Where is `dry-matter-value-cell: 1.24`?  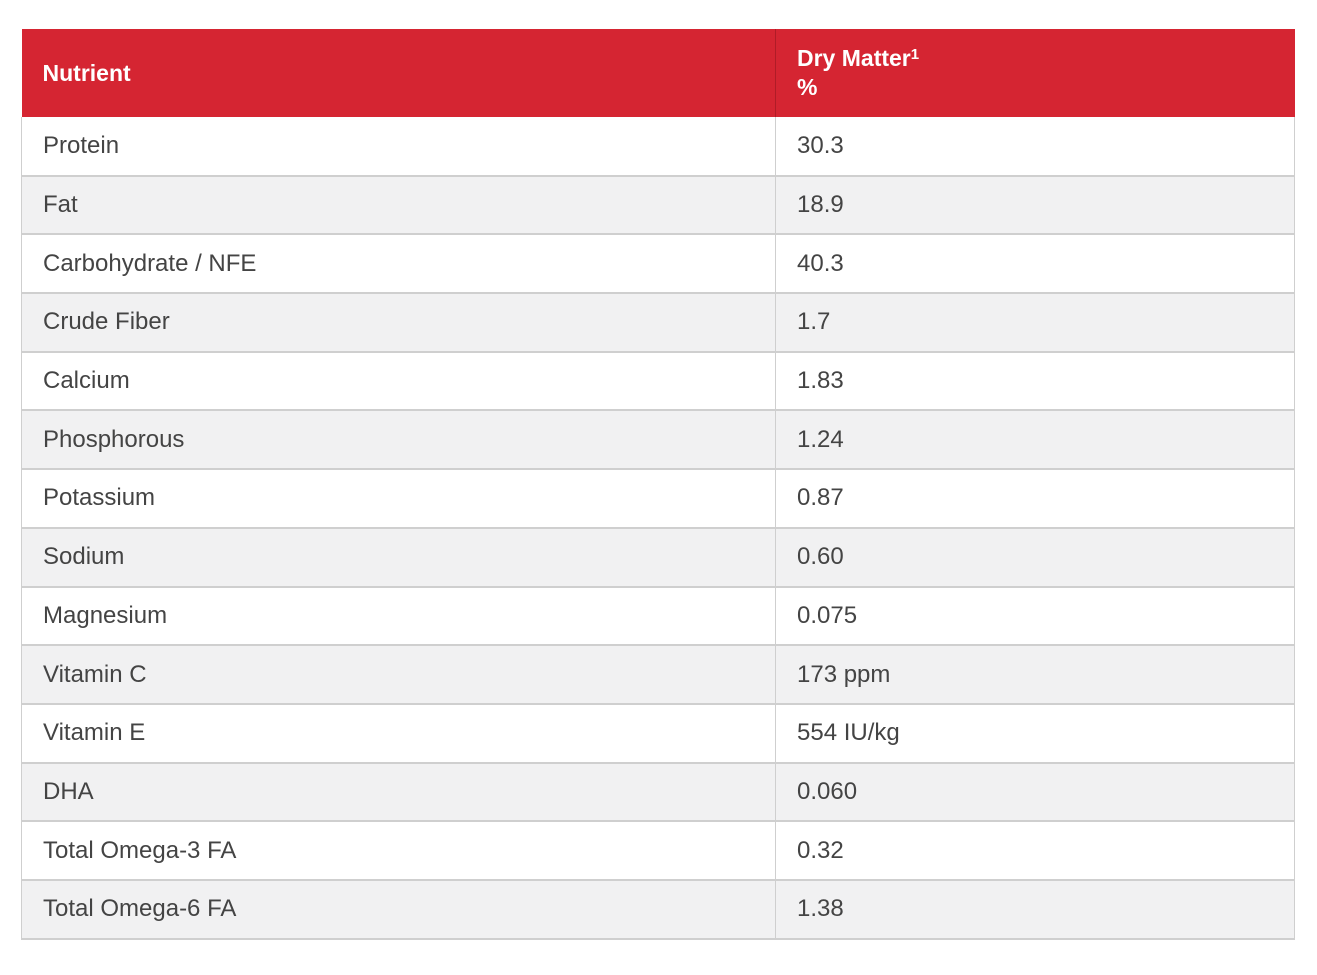
dry-matter-value-cell: 1.24 is located at coordinates (1035, 440).